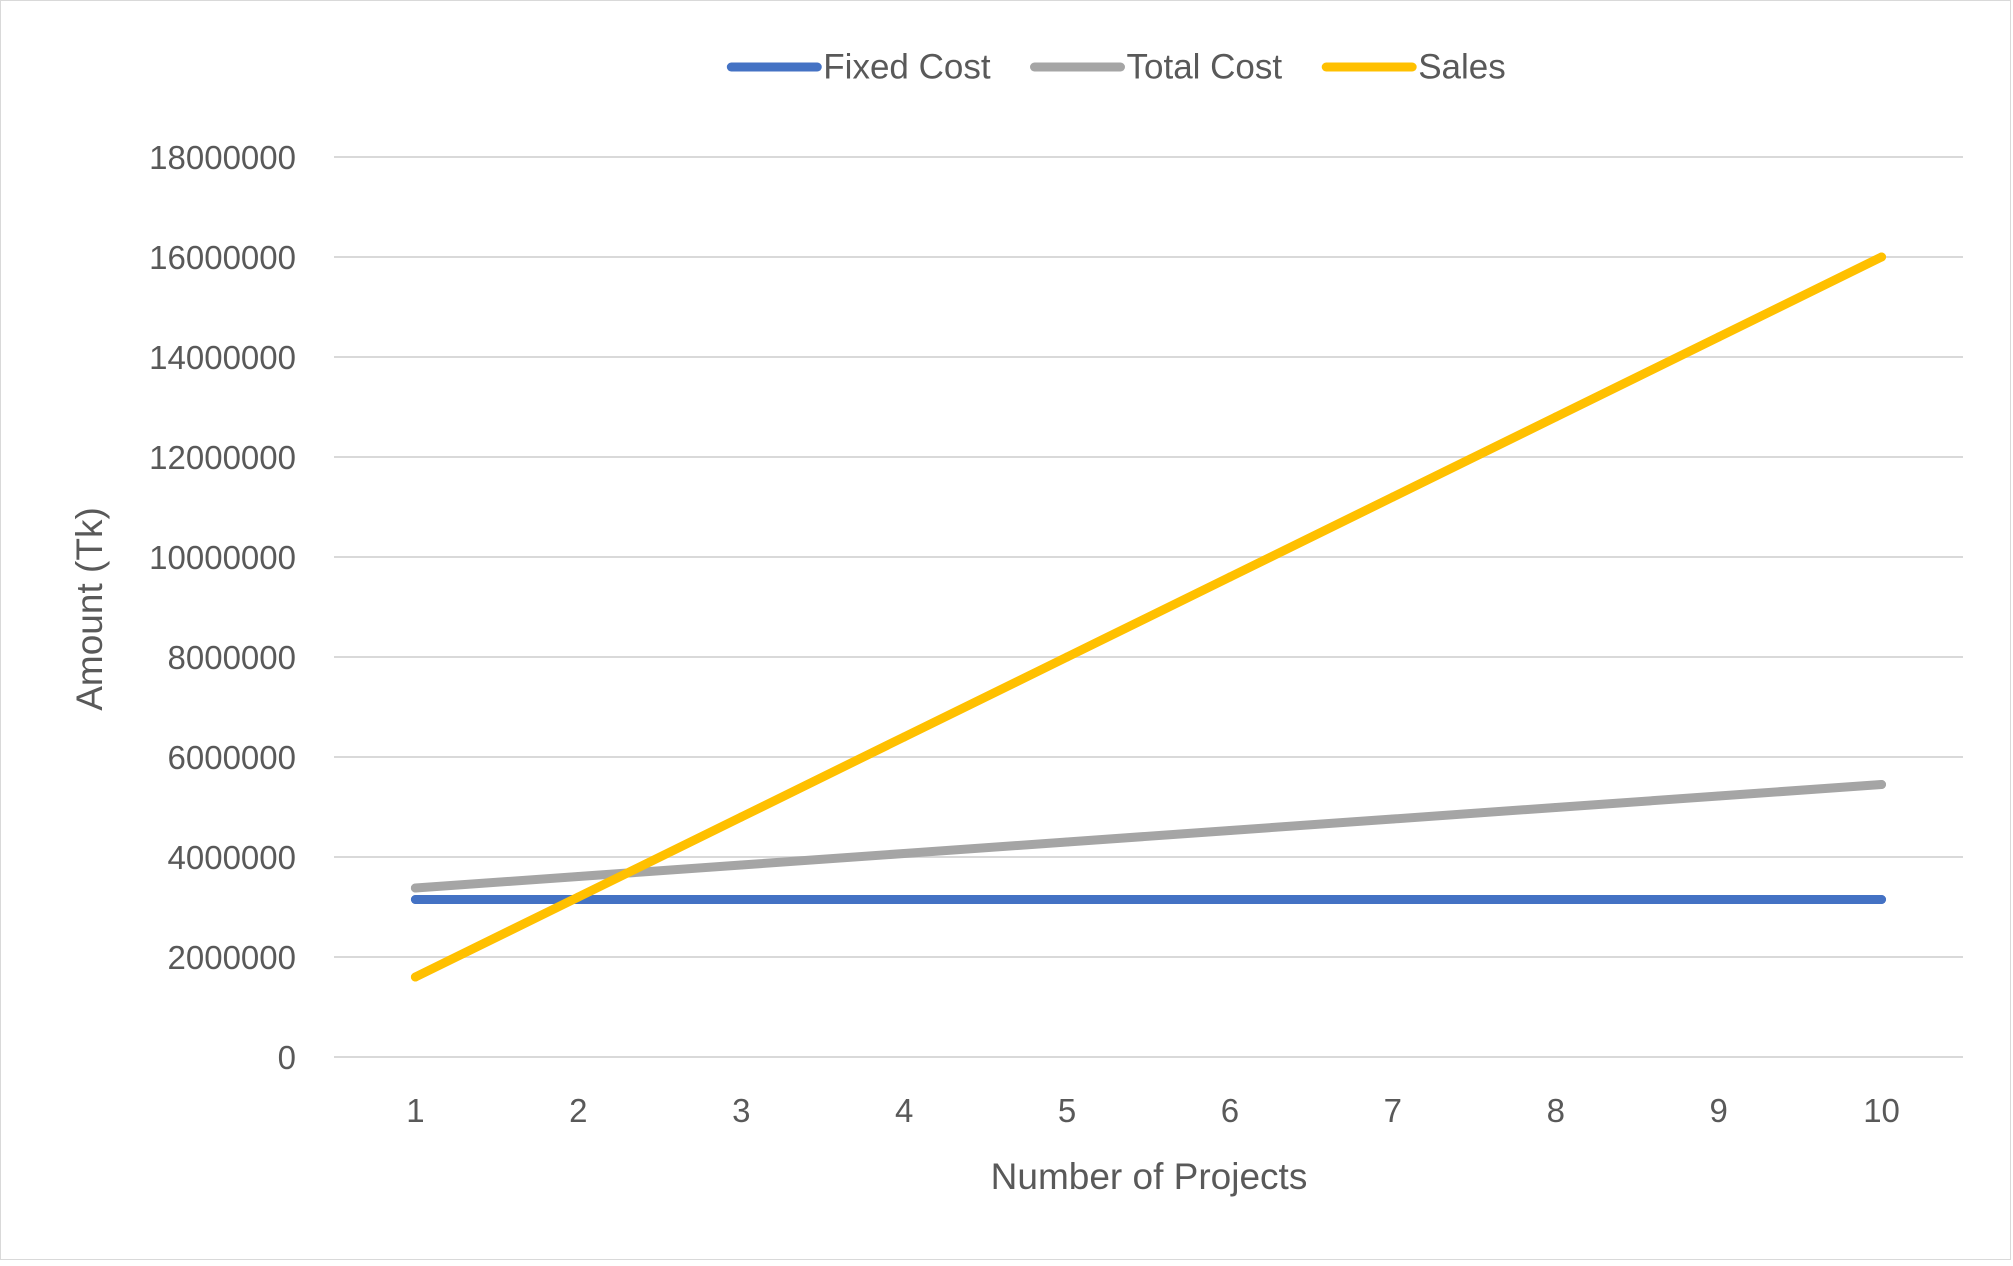 Image resolution: width=2013 pixels, height=1266 pixels. I want to click on x-tick-label: 8, so click(1556, 1110).